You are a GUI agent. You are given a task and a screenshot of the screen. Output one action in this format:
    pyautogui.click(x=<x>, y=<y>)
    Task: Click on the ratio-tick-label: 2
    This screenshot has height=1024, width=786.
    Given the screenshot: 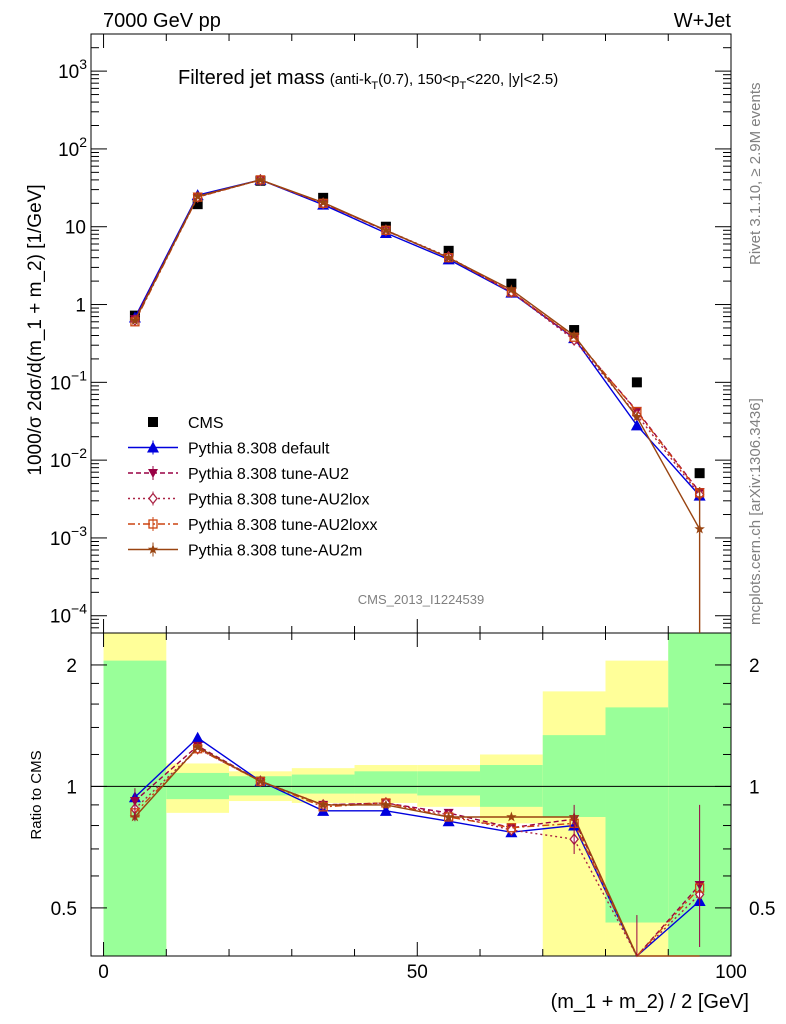 What is the action you would take?
    pyautogui.click(x=71, y=666)
    